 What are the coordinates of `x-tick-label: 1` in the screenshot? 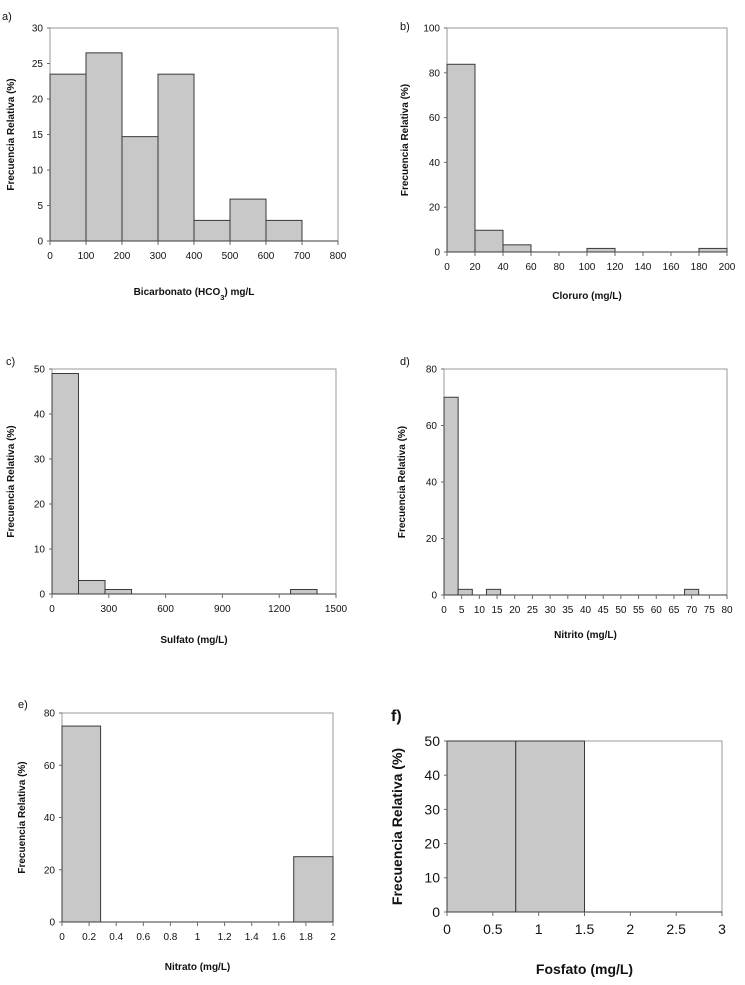 It's located at (539, 929).